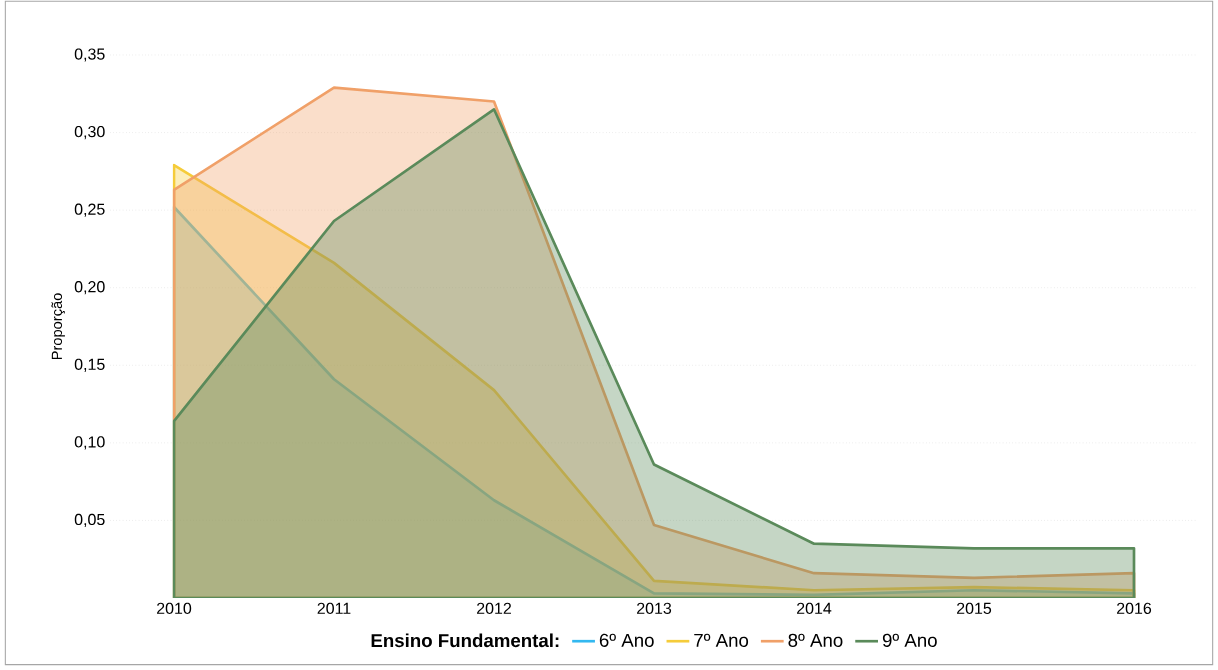 The width and height of the screenshot is (1218, 670). What do you see at coordinates (494, 608) in the screenshot?
I see `x-tick-label: 2012` at bounding box center [494, 608].